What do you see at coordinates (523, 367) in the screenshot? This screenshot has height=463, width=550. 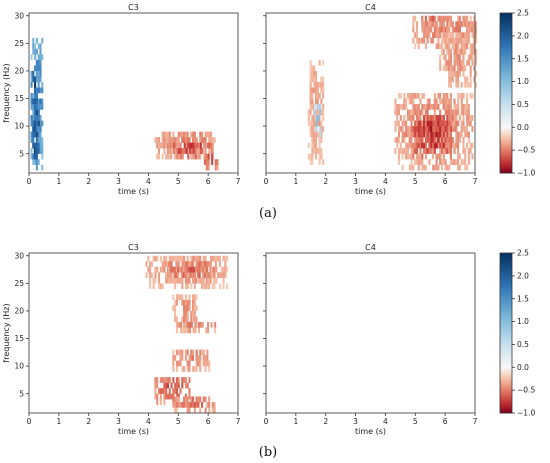 I see `colorbar-tick-label: 0.0` at bounding box center [523, 367].